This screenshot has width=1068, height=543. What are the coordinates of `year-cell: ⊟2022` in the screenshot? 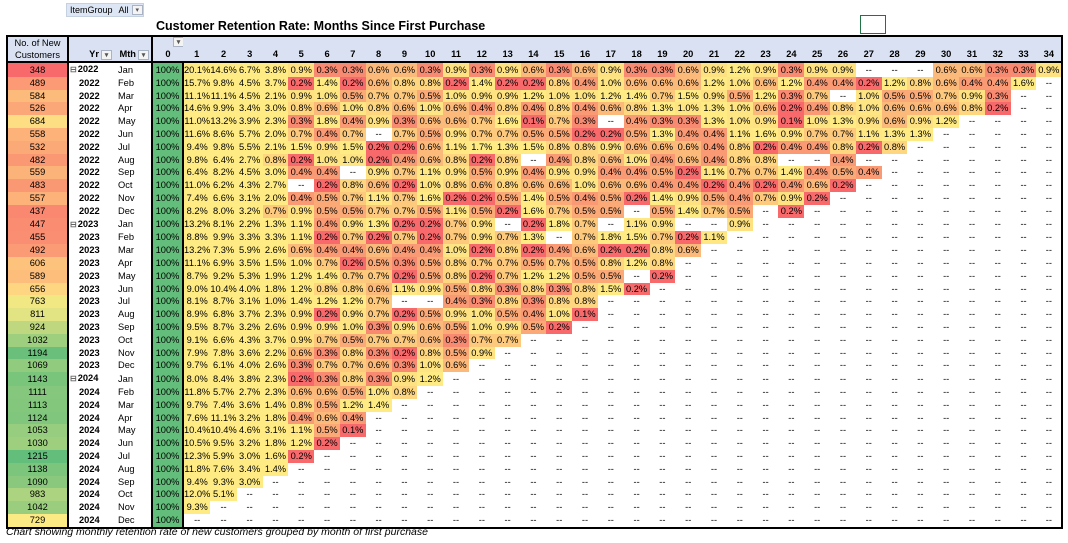 It's located at (90, 69).